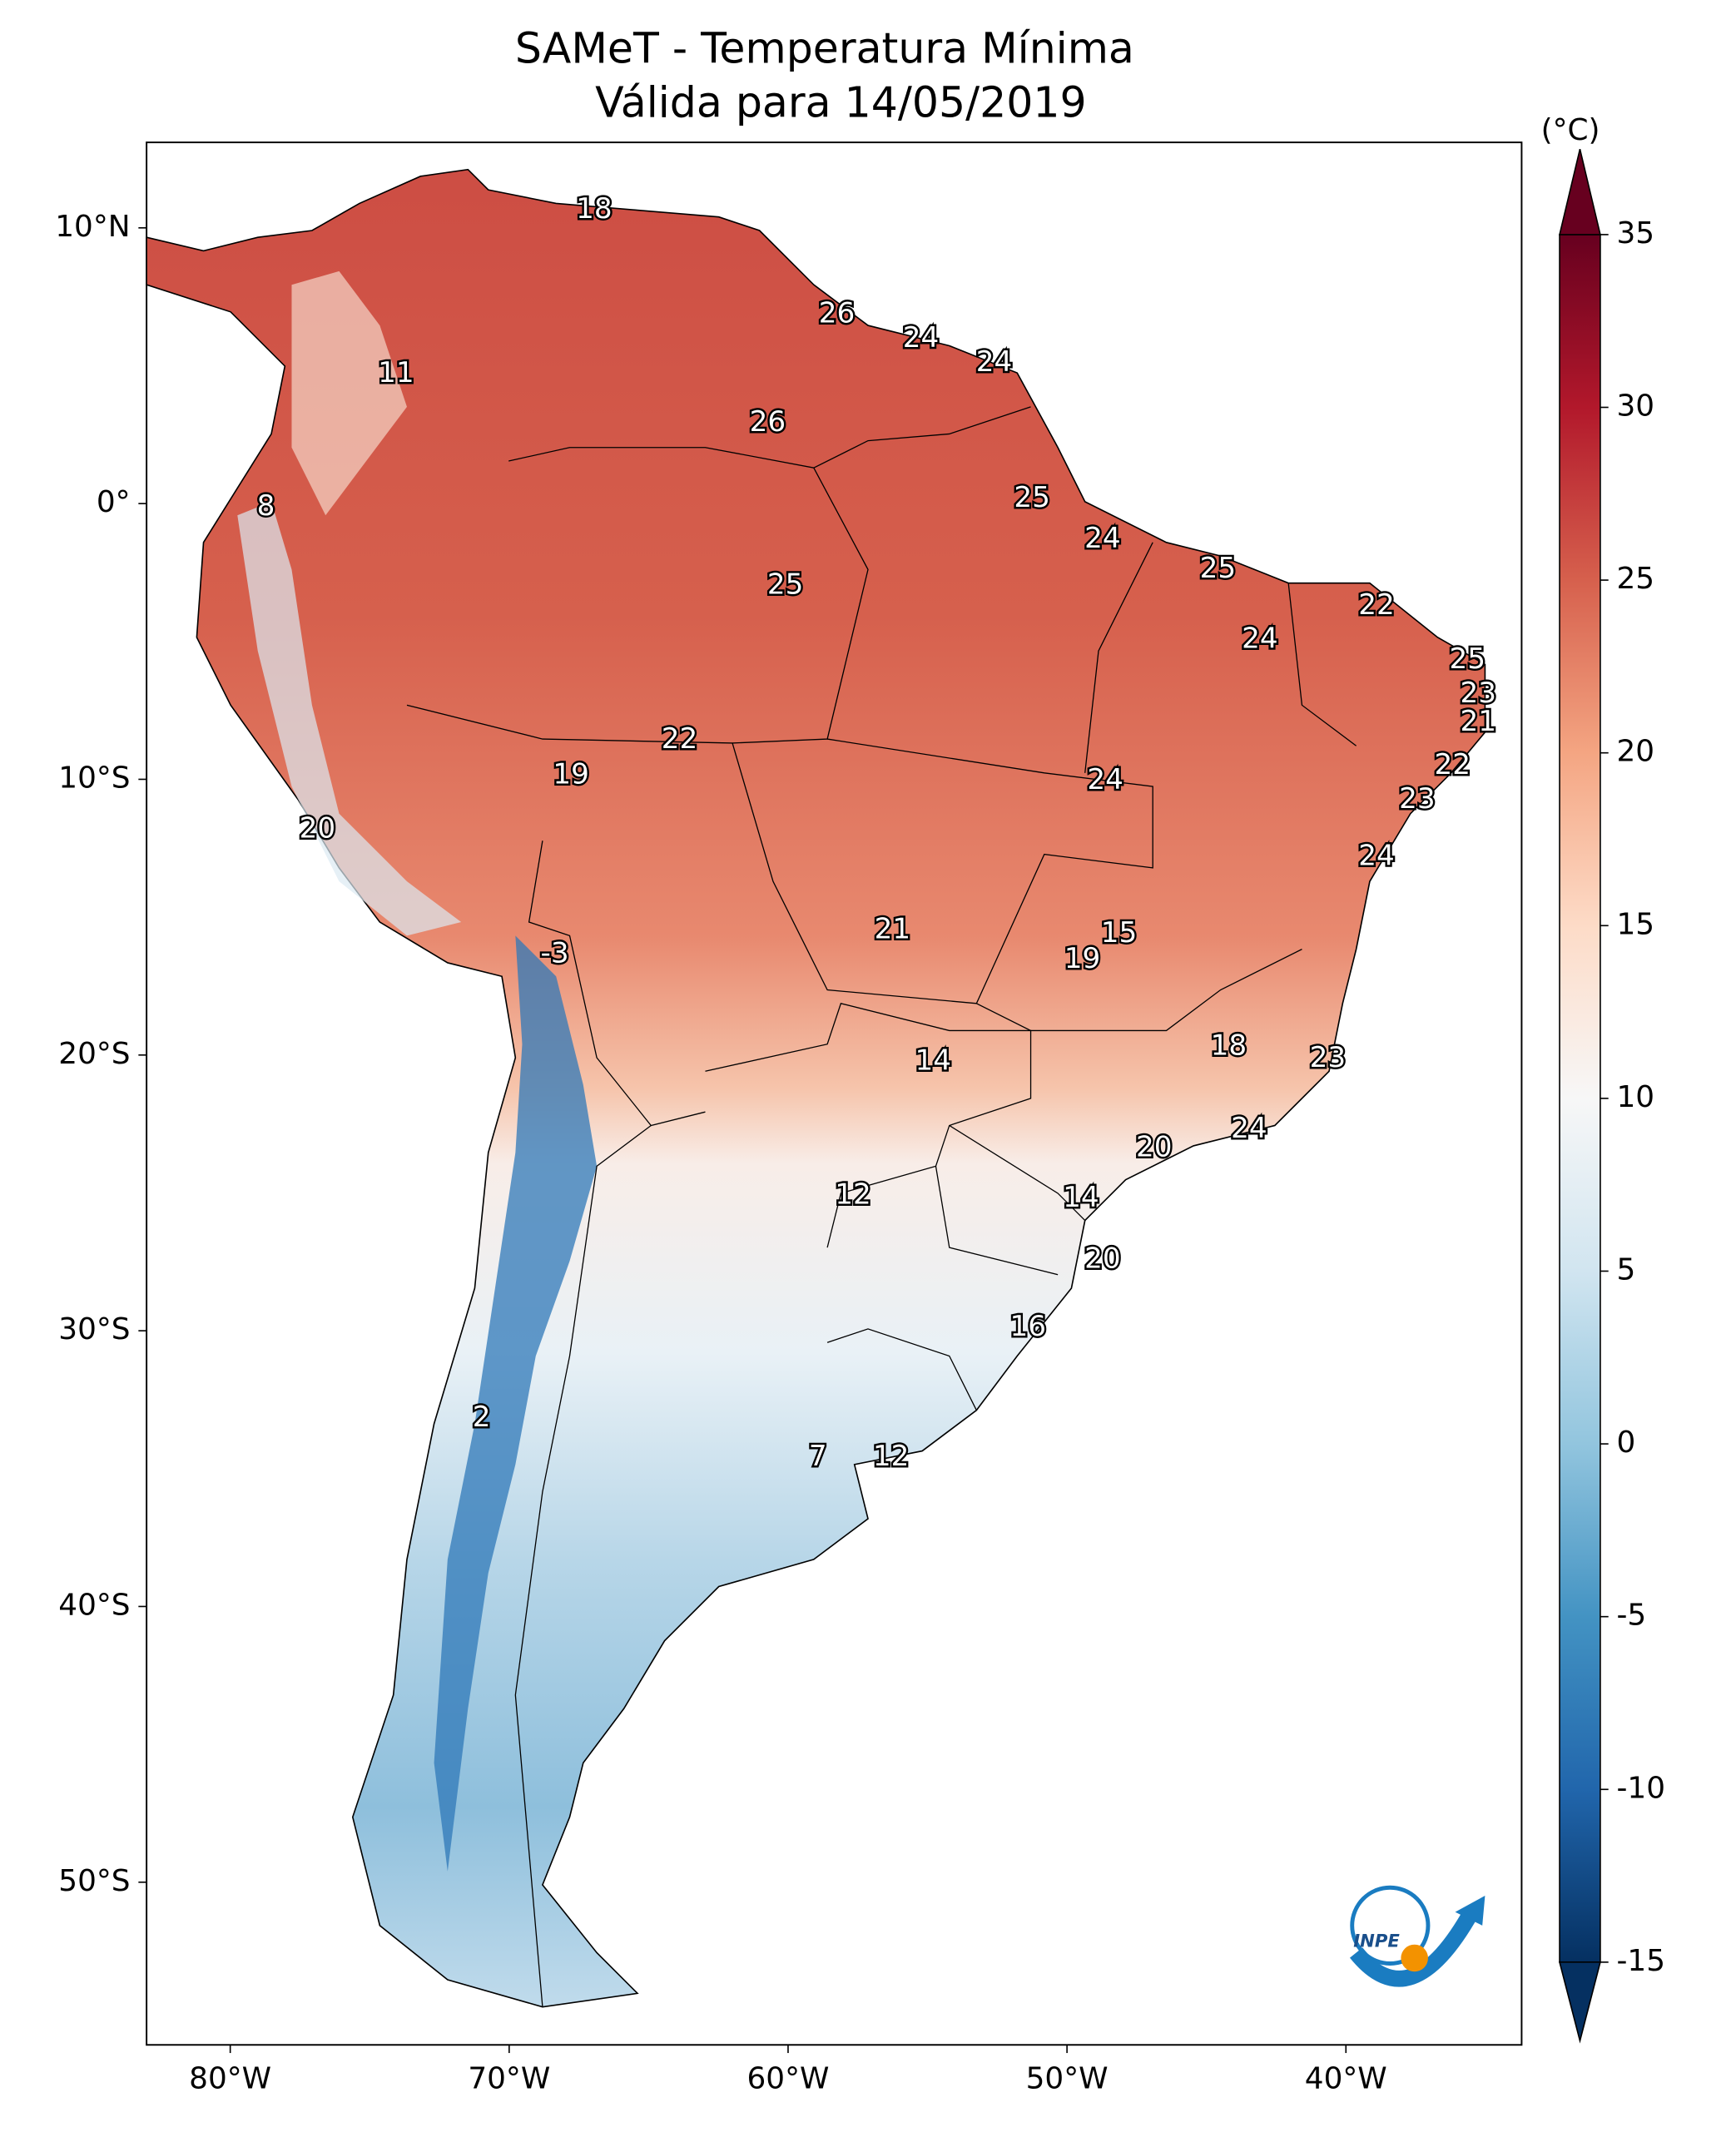 The width and height of the screenshot is (1736, 2152). Describe the element at coordinates (482, 1417) in the screenshot. I see `temperature-label: 2` at that location.